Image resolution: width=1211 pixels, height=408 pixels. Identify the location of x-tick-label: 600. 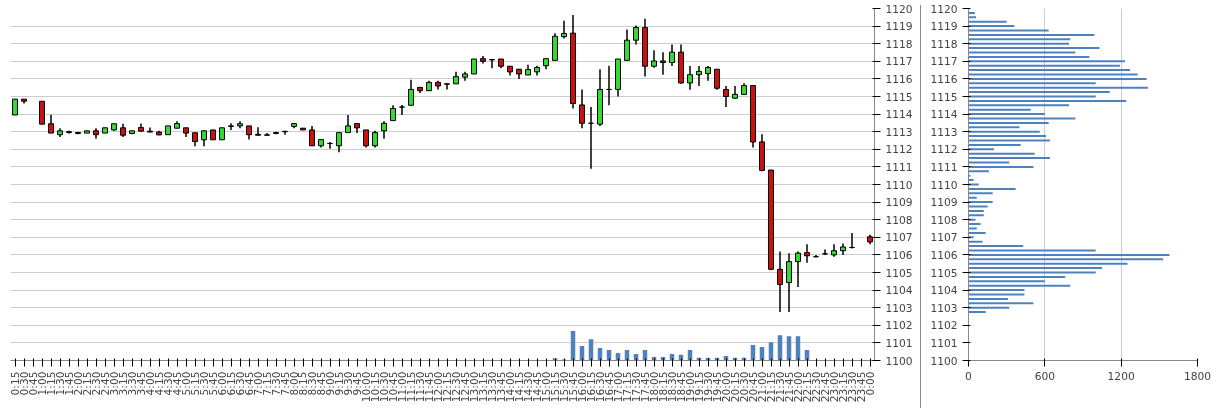
(1045, 376).